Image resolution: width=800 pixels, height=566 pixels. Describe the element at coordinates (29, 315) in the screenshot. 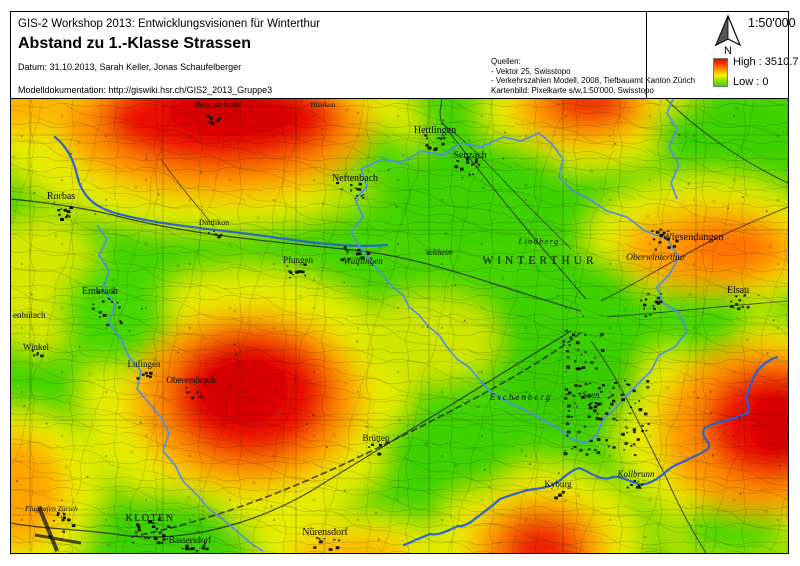

I see `map-label-enb-lach: enbülach` at that location.